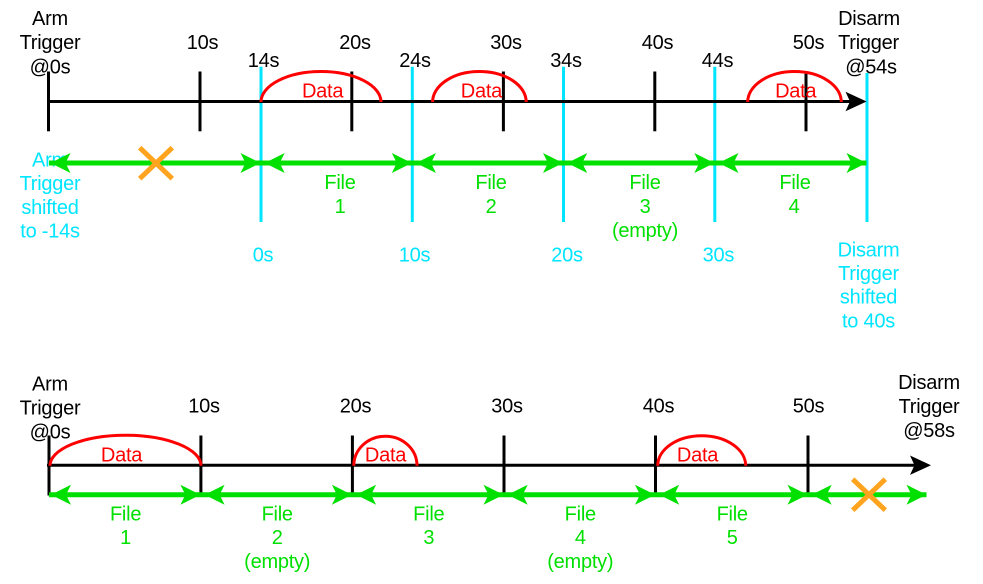  What do you see at coordinates (263, 255) in the screenshot?
I see `svg-text: 0s` at bounding box center [263, 255].